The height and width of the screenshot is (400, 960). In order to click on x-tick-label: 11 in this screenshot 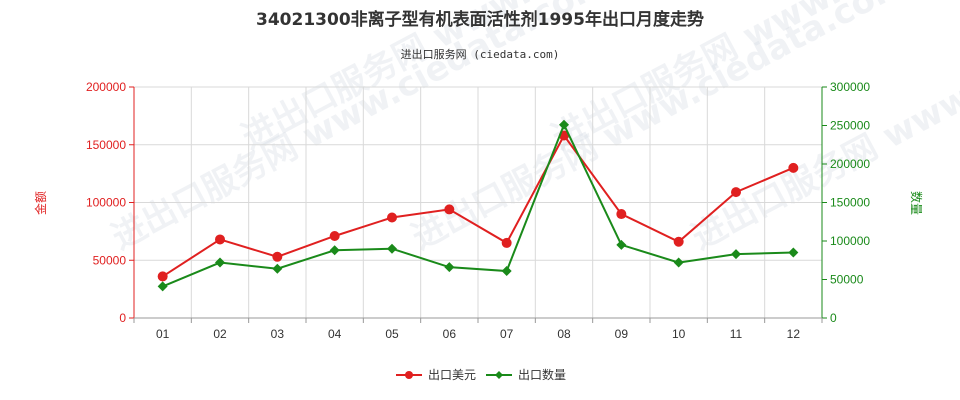, I will do `click(736, 334)`.